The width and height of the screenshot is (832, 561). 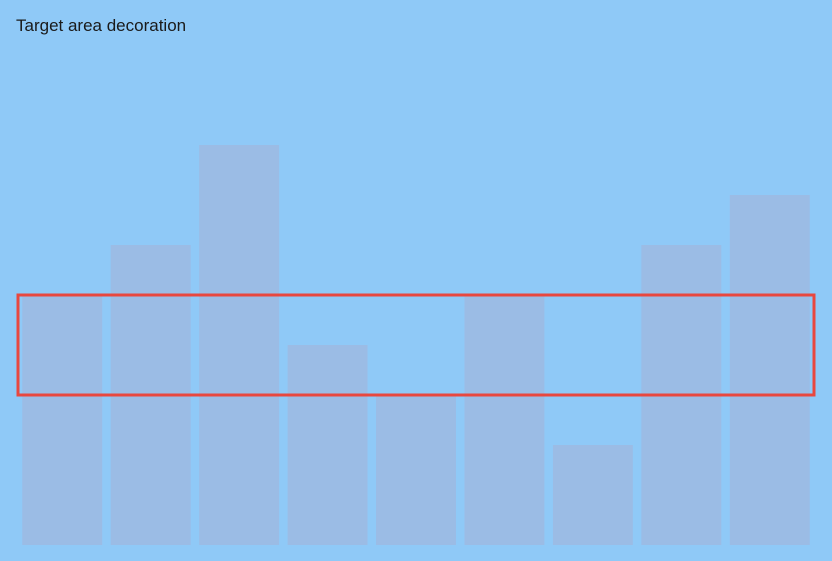 What do you see at coordinates (101, 25) in the screenshot?
I see `chart-title: Target area decoration` at bounding box center [101, 25].